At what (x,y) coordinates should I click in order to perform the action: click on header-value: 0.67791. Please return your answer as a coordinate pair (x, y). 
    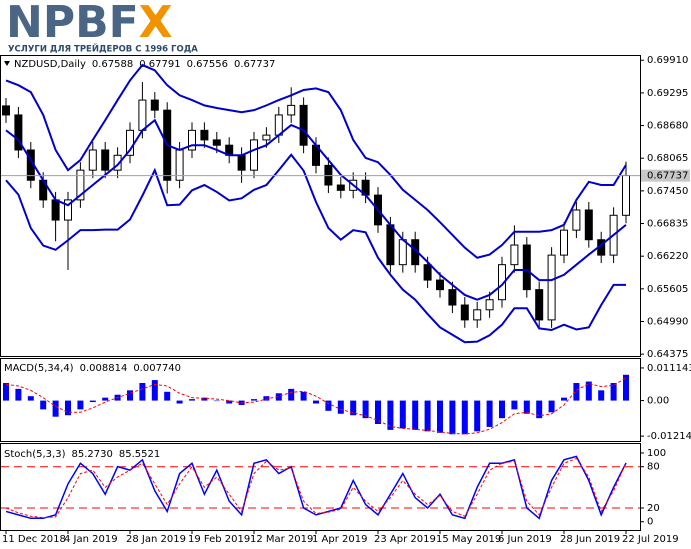
    Looking at the image, I should click on (159, 64).